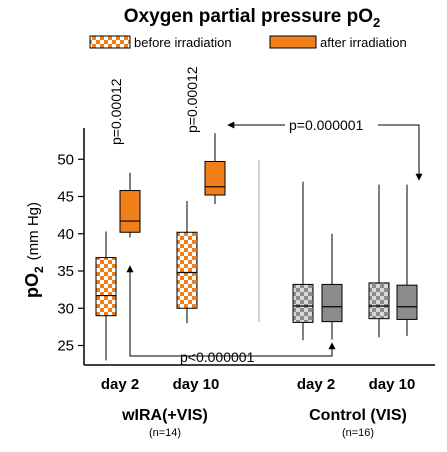 Image resolution: width=447 pixels, height=452 pixels. What do you see at coordinates (116, 111) in the screenshot?
I see `pvalue-wira-day2: p=0.00012` at bounding box center [116, 111].